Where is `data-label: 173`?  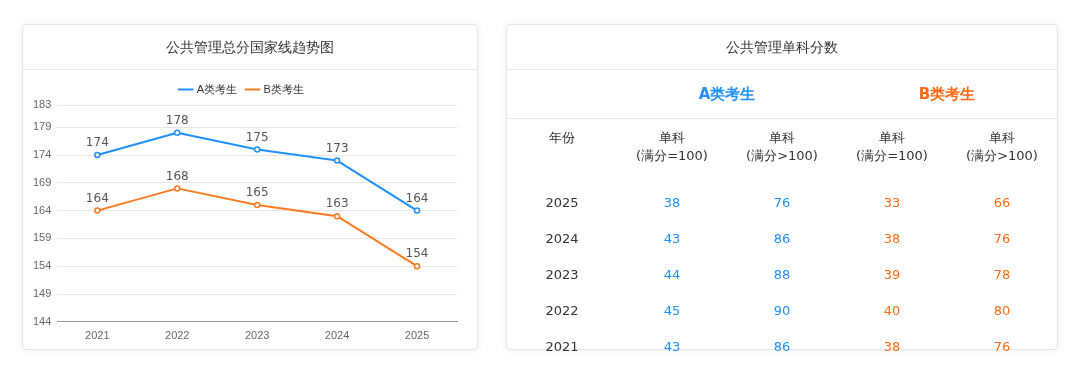
data-label: 173 is located at coordinates (337, 147).